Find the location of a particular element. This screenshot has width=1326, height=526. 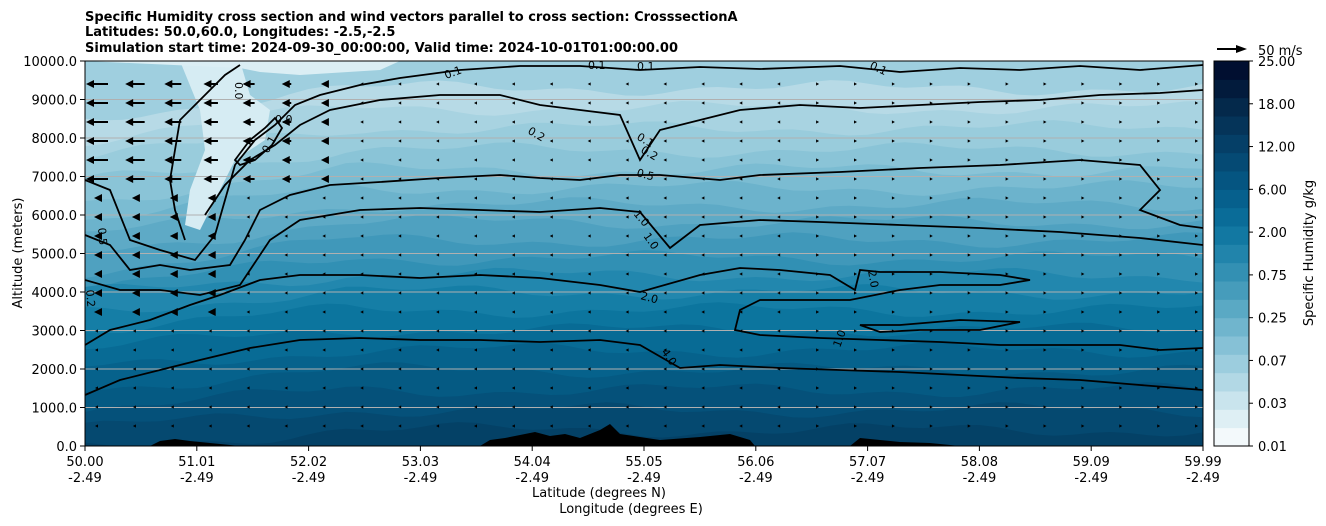

x-tick-label-lat: 57.07 is located at coordinates (867, 462).